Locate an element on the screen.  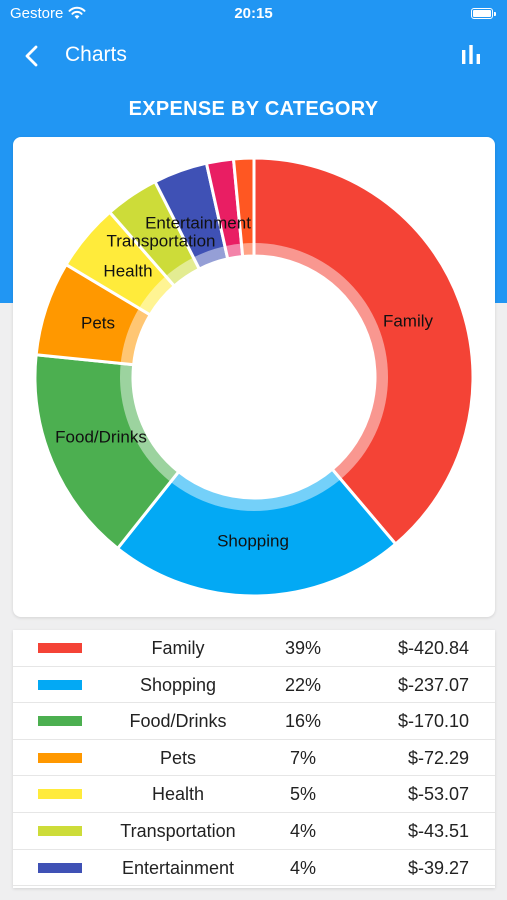
wifi-icon is located at coordinates (77, 12).